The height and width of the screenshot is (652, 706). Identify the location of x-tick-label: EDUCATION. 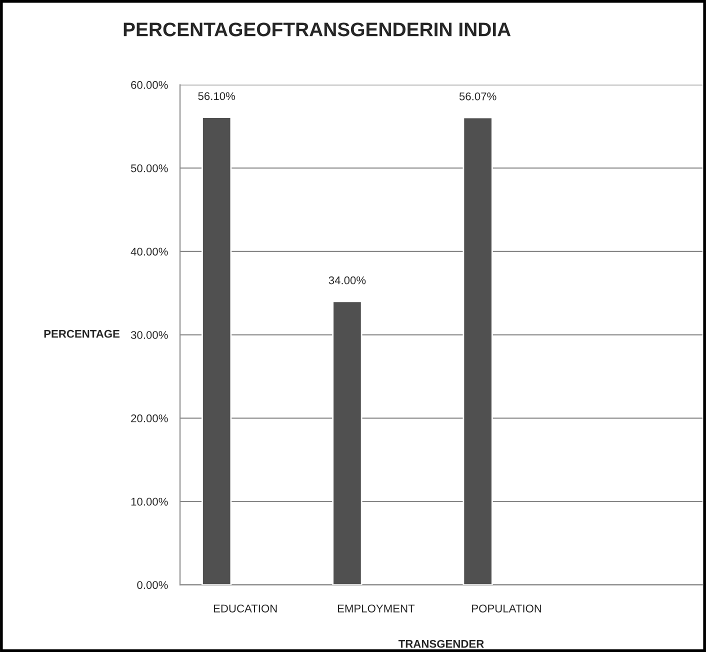
(245, 608).